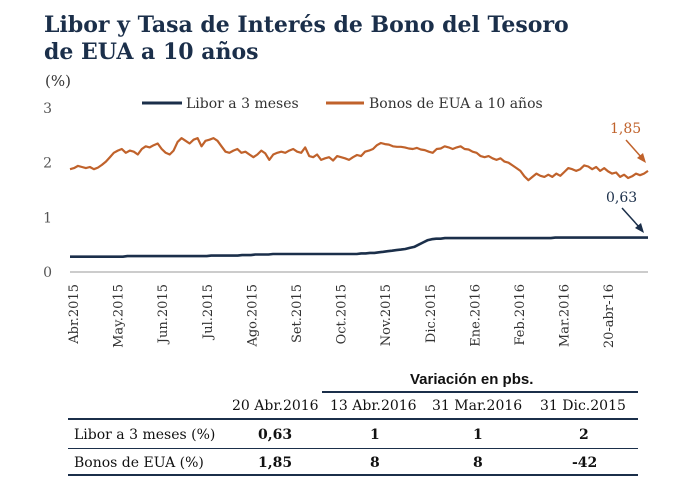 The height and width of the screenshot is (485, 700). Describe the element at coordinates (480, 392) in the screenshot. I see `variation-header-rule` at that location.